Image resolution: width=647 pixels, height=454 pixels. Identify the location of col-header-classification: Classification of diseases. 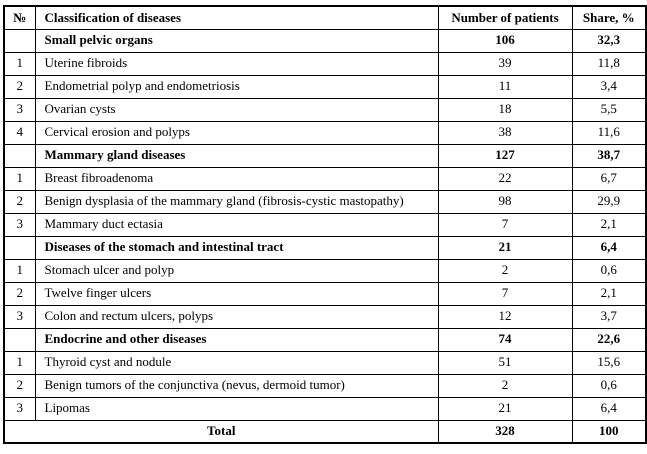
(236, 17).